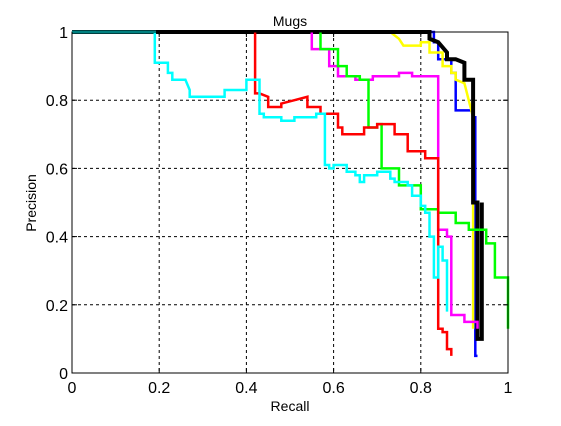 This screenshot has width=561, height=426. What do you see at coordinates (508, 388) in the screenshot?
I see `x-tick-label: 1` at bounding box center [508, 388].